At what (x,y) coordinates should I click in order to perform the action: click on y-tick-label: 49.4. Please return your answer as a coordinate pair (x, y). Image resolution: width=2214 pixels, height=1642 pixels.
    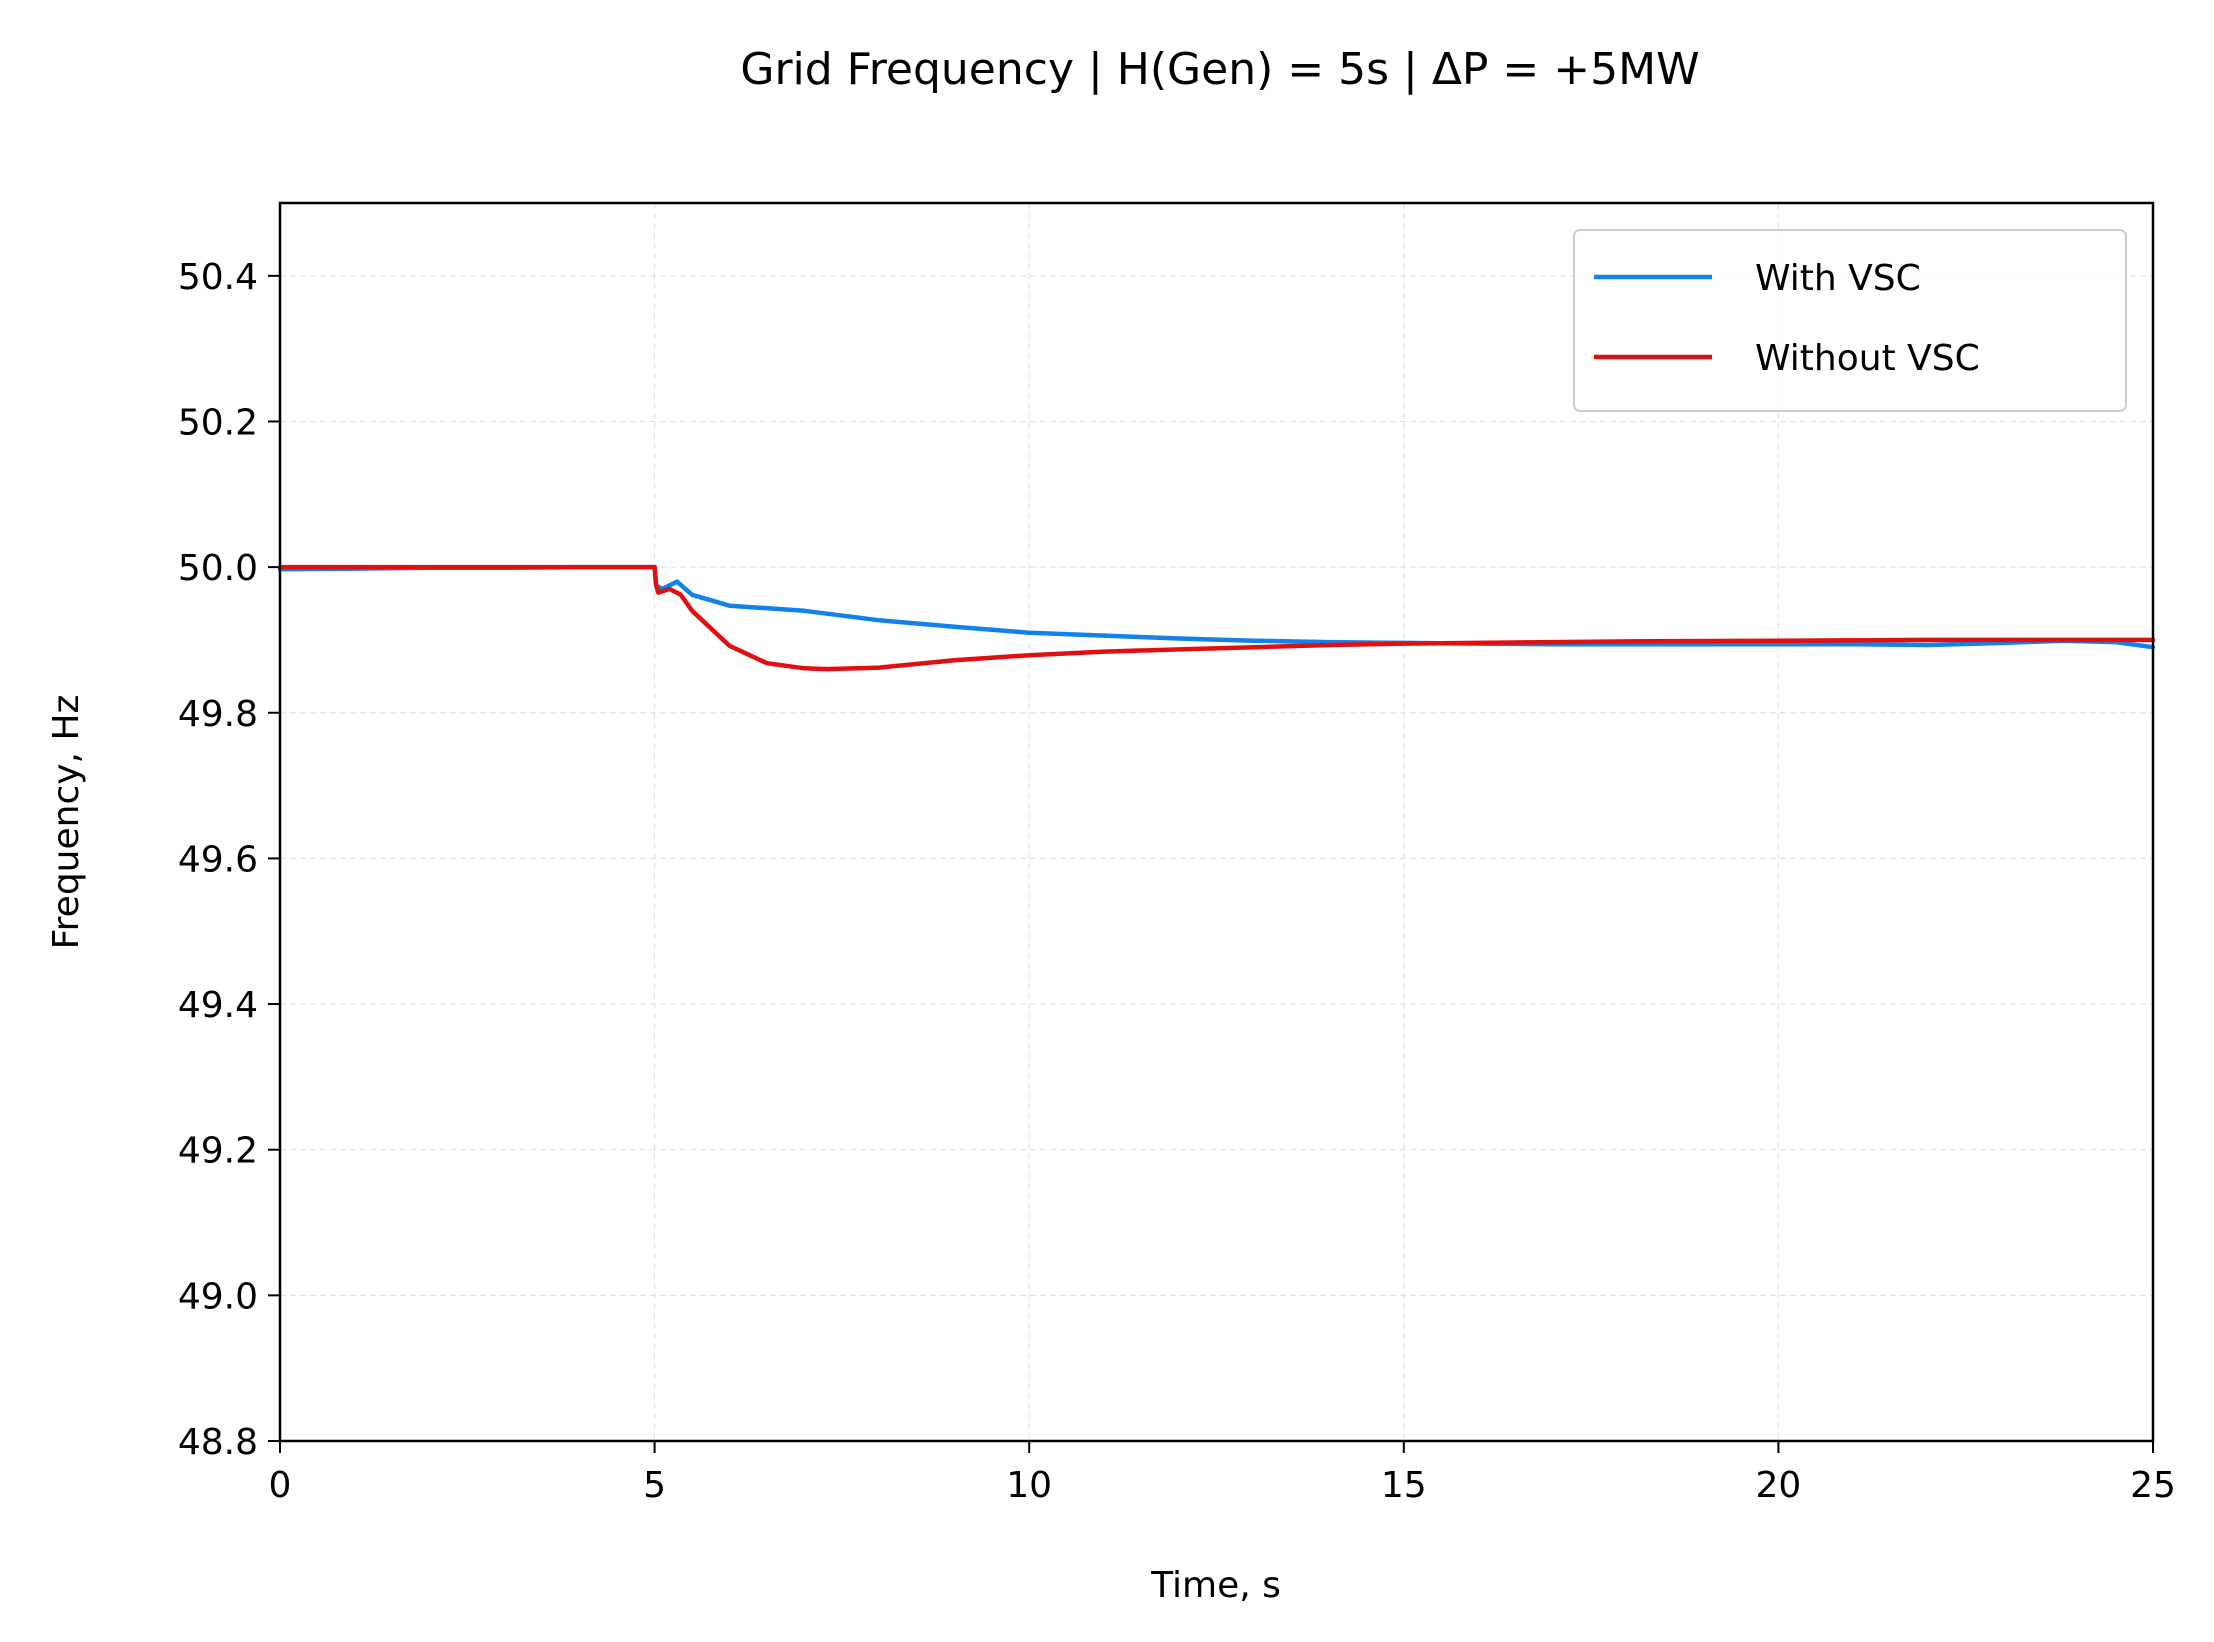
    Looking at the image, I should click on (218, 1005).